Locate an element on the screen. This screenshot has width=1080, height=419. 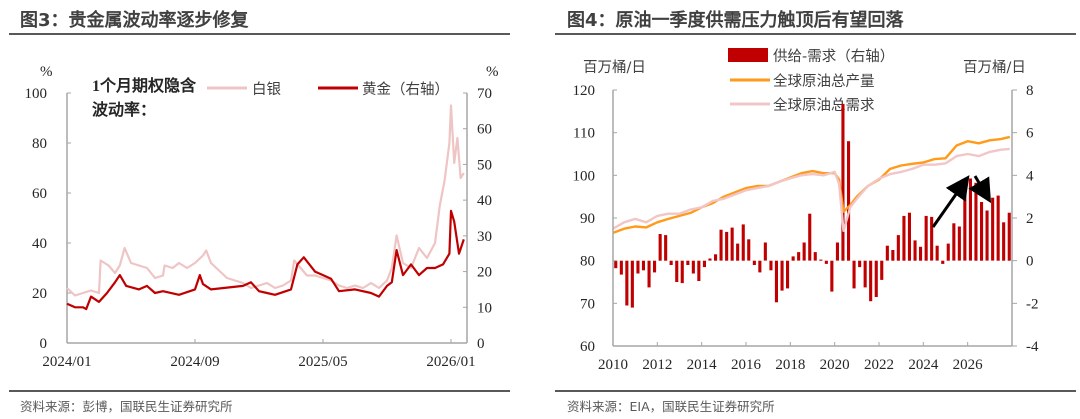
left-y-tick-label: 40 is located at coordinates (39, 244).